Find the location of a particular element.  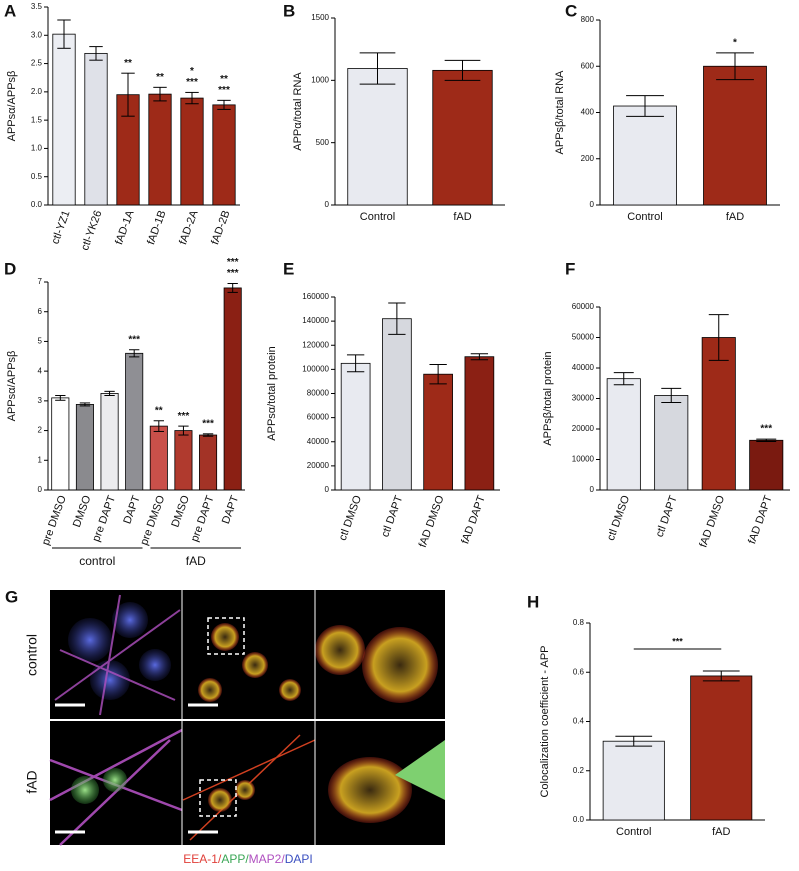

x-tick-label: fAD-2A is located at coordinates (189, 227).